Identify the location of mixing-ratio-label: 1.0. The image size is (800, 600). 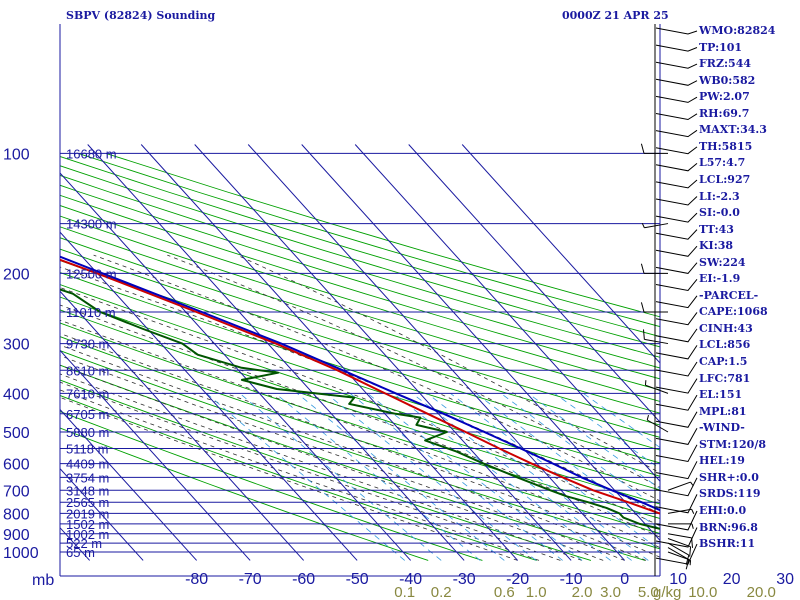
(536, 592).